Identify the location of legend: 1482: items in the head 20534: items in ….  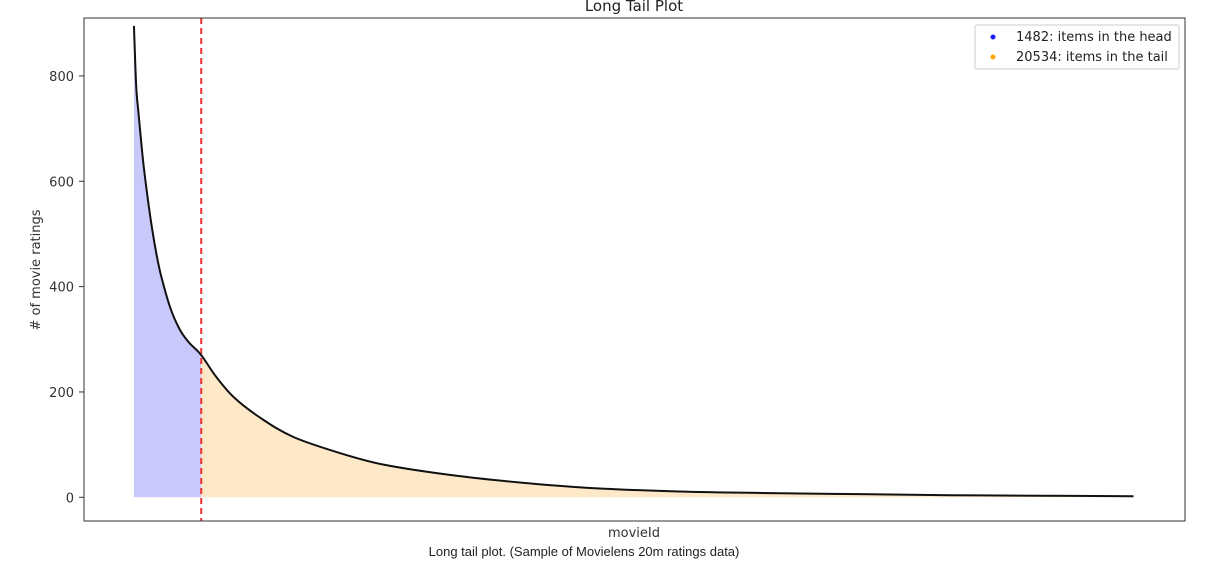
(1077, 47).